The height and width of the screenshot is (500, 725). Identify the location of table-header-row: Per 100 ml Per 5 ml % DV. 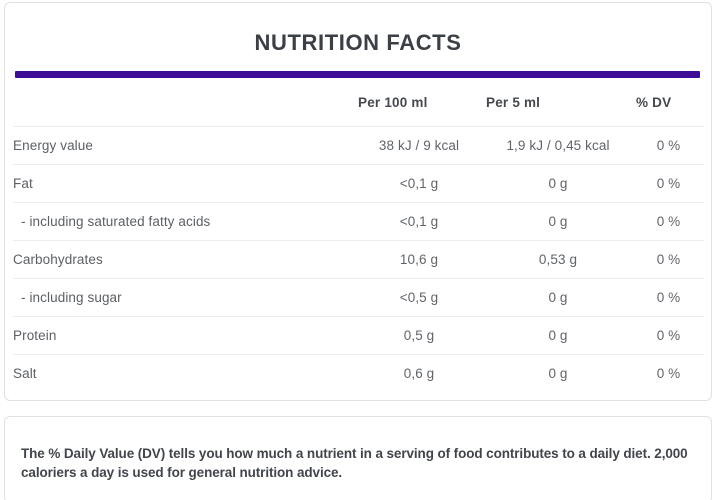
(358, 102).